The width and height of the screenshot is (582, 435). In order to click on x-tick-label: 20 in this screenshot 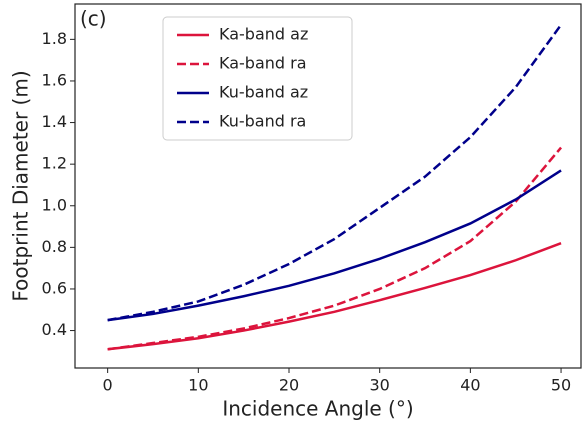, I will do `click(289, 385)`.